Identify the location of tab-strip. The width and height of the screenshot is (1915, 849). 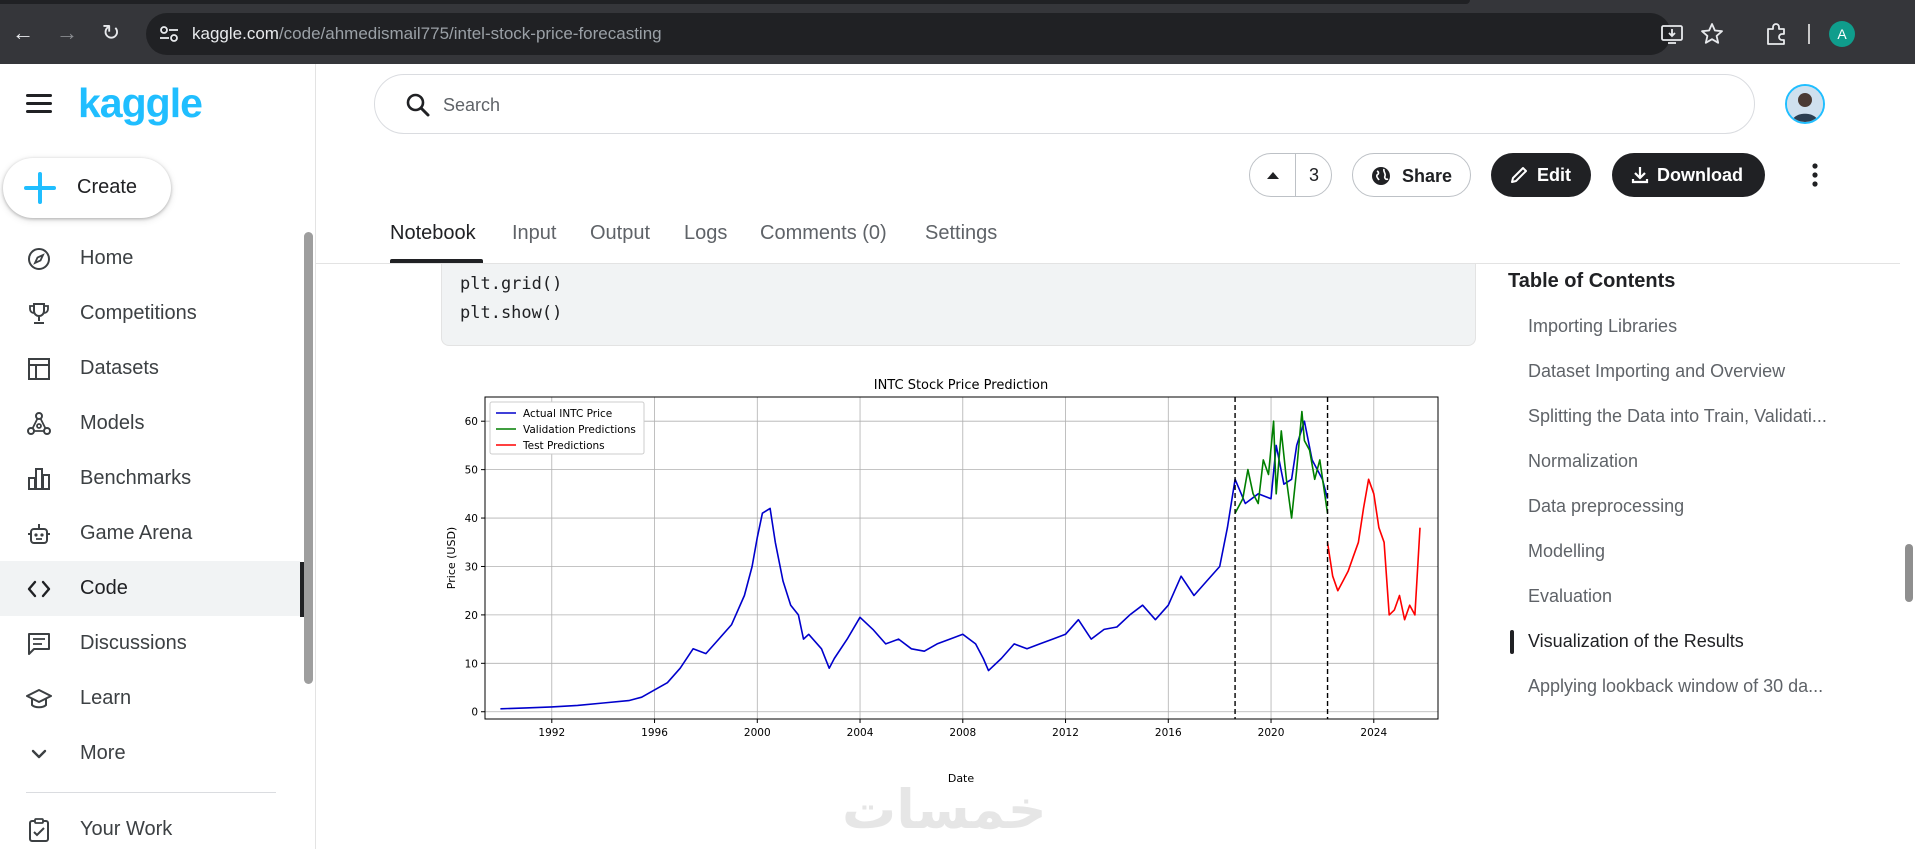
(735, 2).